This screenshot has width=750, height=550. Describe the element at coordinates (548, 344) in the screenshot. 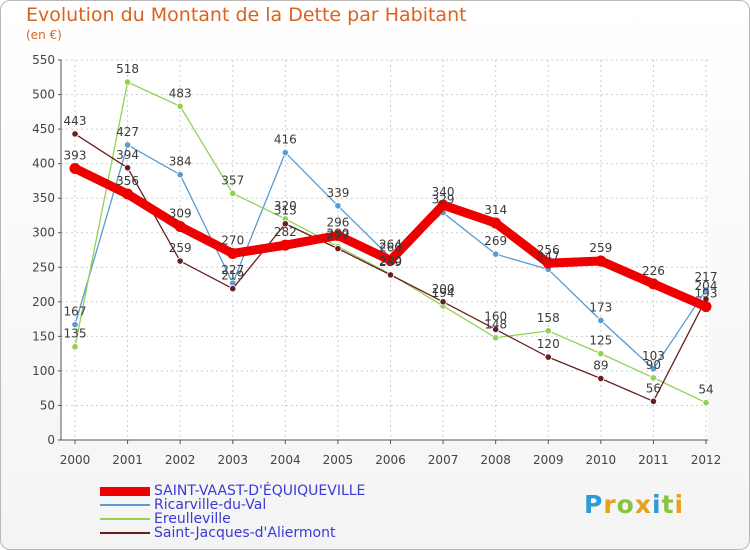

I see `data-label: 120` at that location.